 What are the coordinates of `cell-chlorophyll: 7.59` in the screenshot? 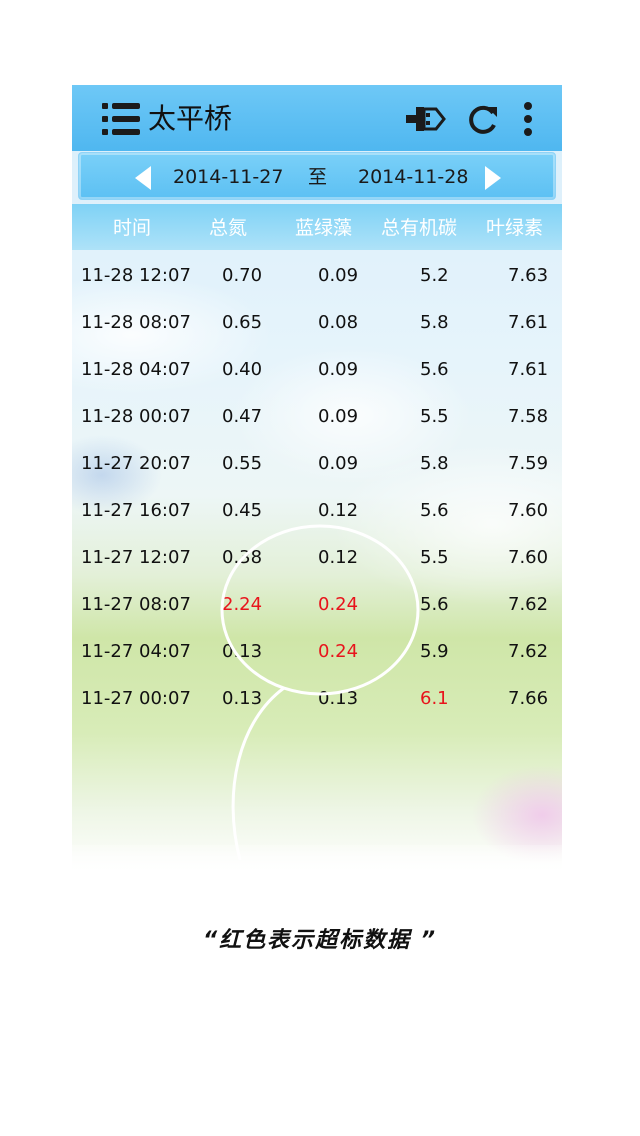 It's located at (528, 463).